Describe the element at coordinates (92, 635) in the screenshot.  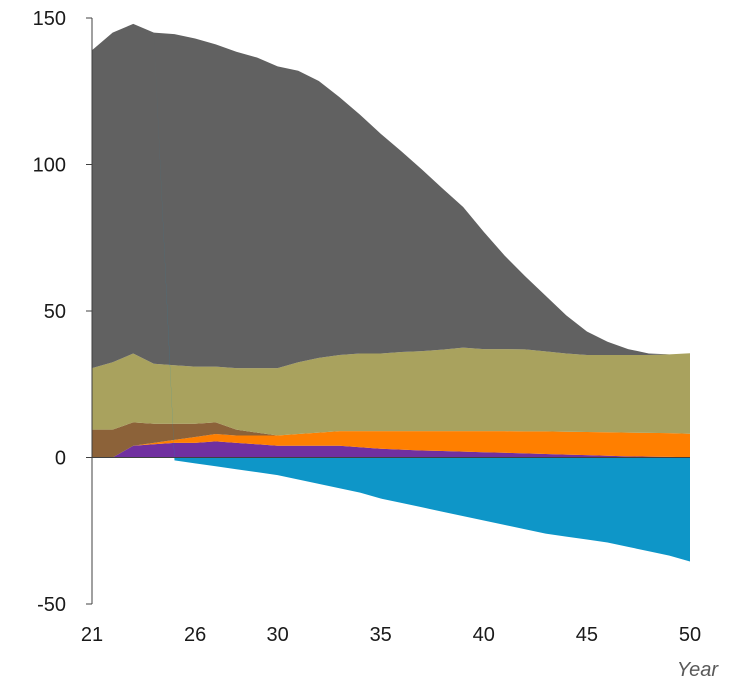
I see `x-tick-label: 21` at that location.